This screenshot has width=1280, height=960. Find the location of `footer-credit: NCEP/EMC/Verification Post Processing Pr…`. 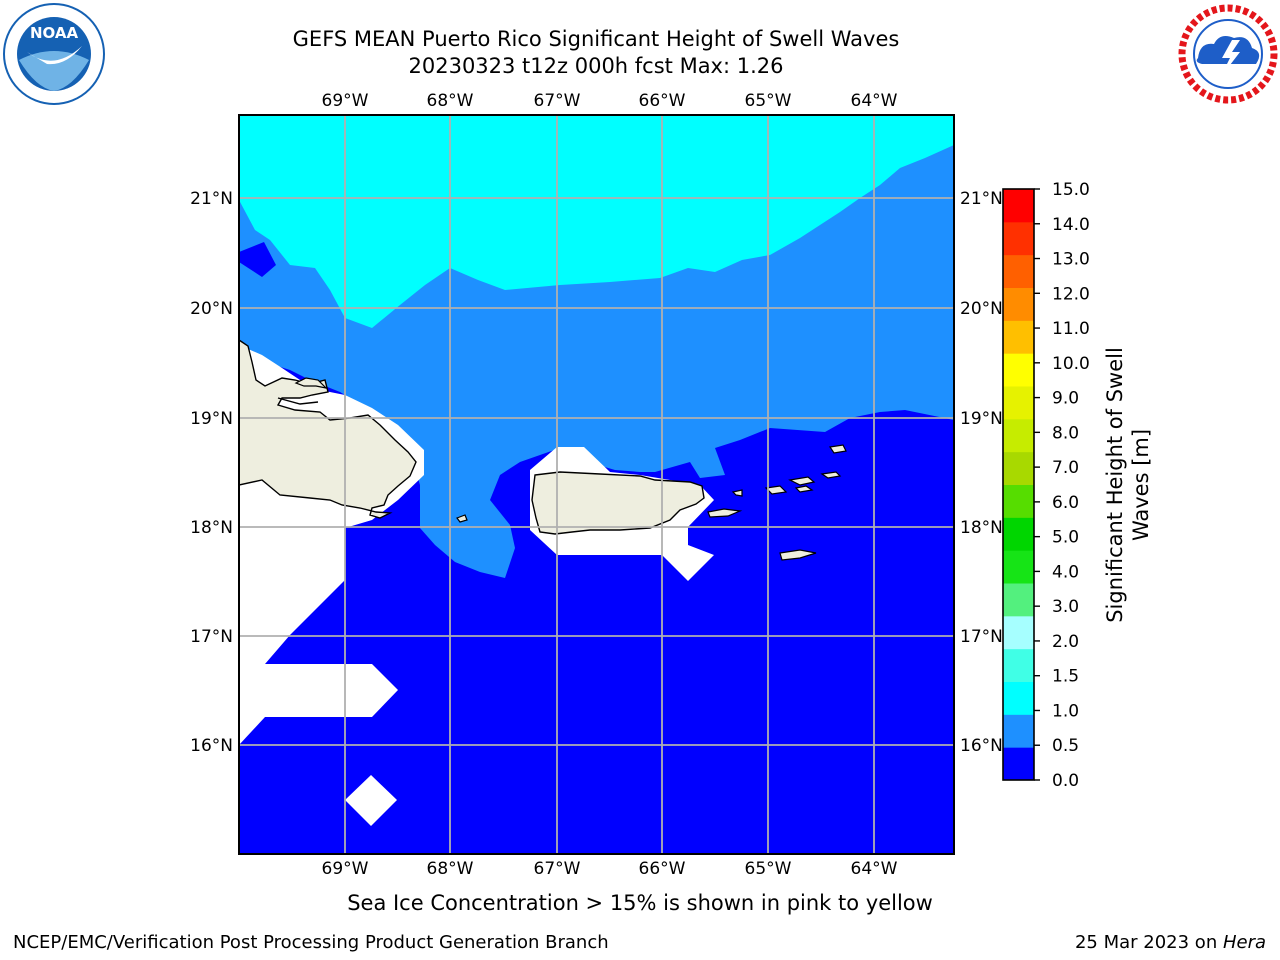

footer-credit: NCEP/EMC/Verification Post Processing Pr… is located at coordinates (311, 942).